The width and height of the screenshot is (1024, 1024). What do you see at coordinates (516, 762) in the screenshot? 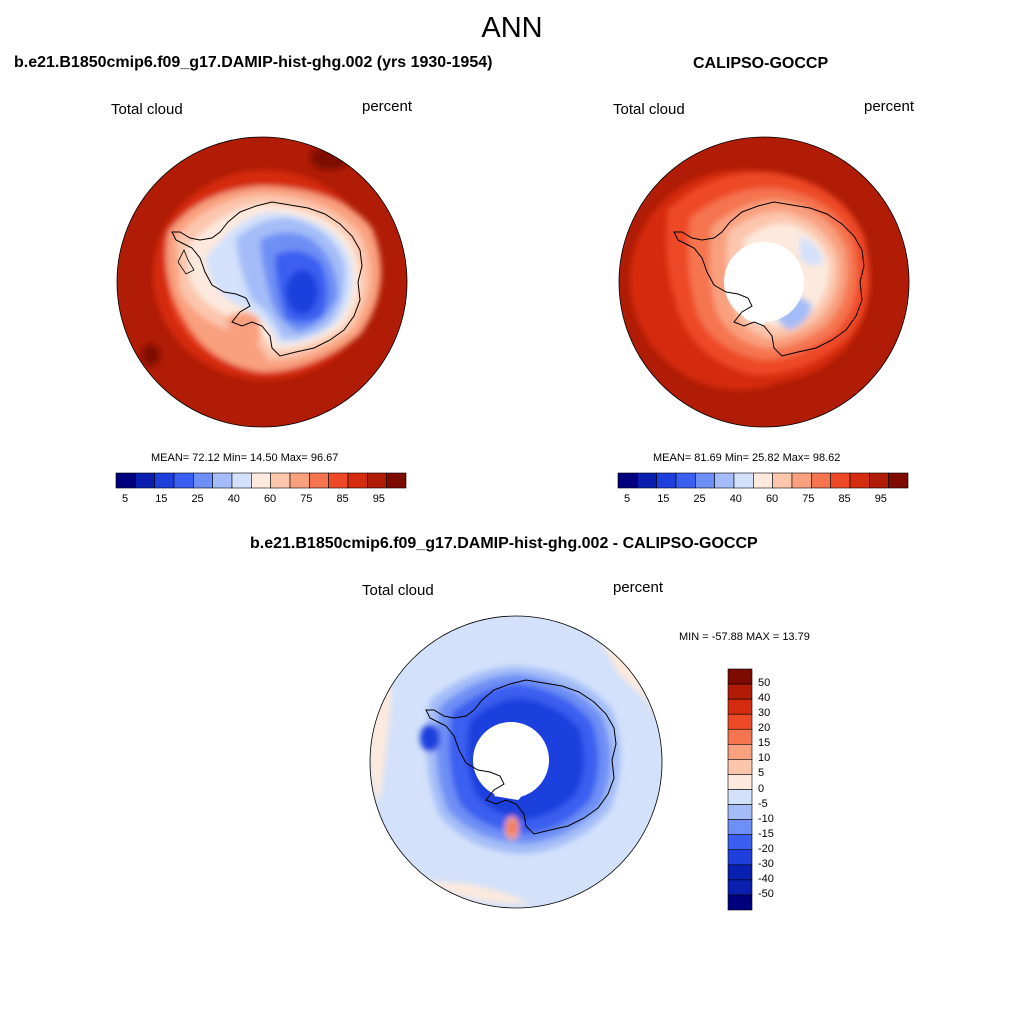
I see `map-panel3` at bounding box center [516, 762].